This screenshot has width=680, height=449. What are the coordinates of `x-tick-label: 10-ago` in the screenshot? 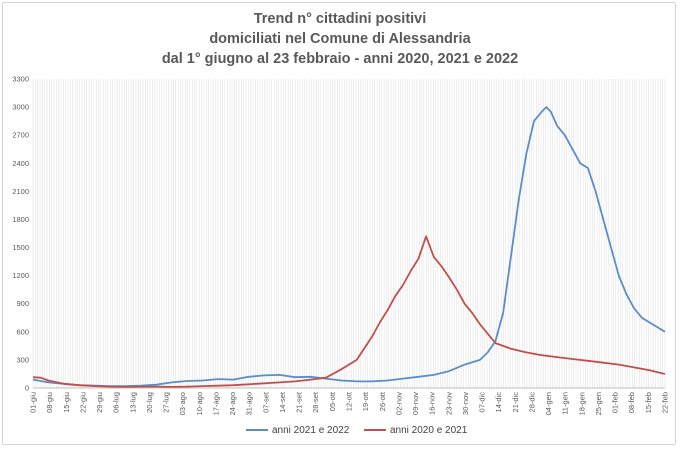 It's located at (199, 403).